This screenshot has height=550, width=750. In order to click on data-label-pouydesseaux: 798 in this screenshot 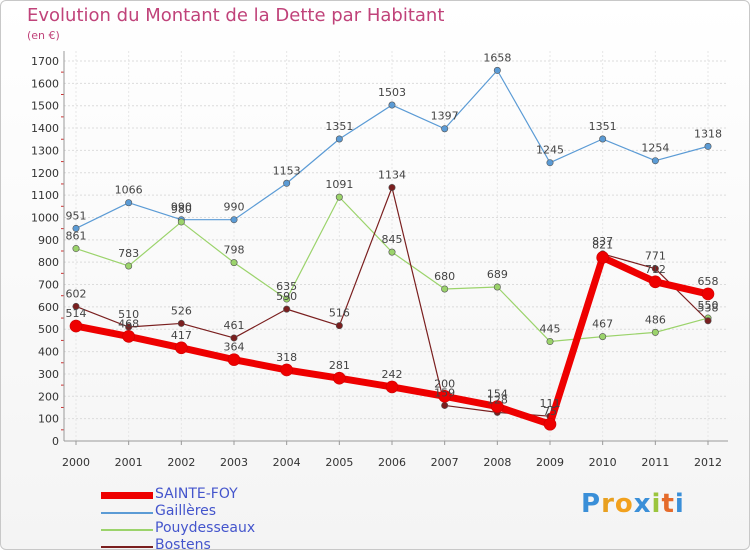, I will do `click(234, 250)`.